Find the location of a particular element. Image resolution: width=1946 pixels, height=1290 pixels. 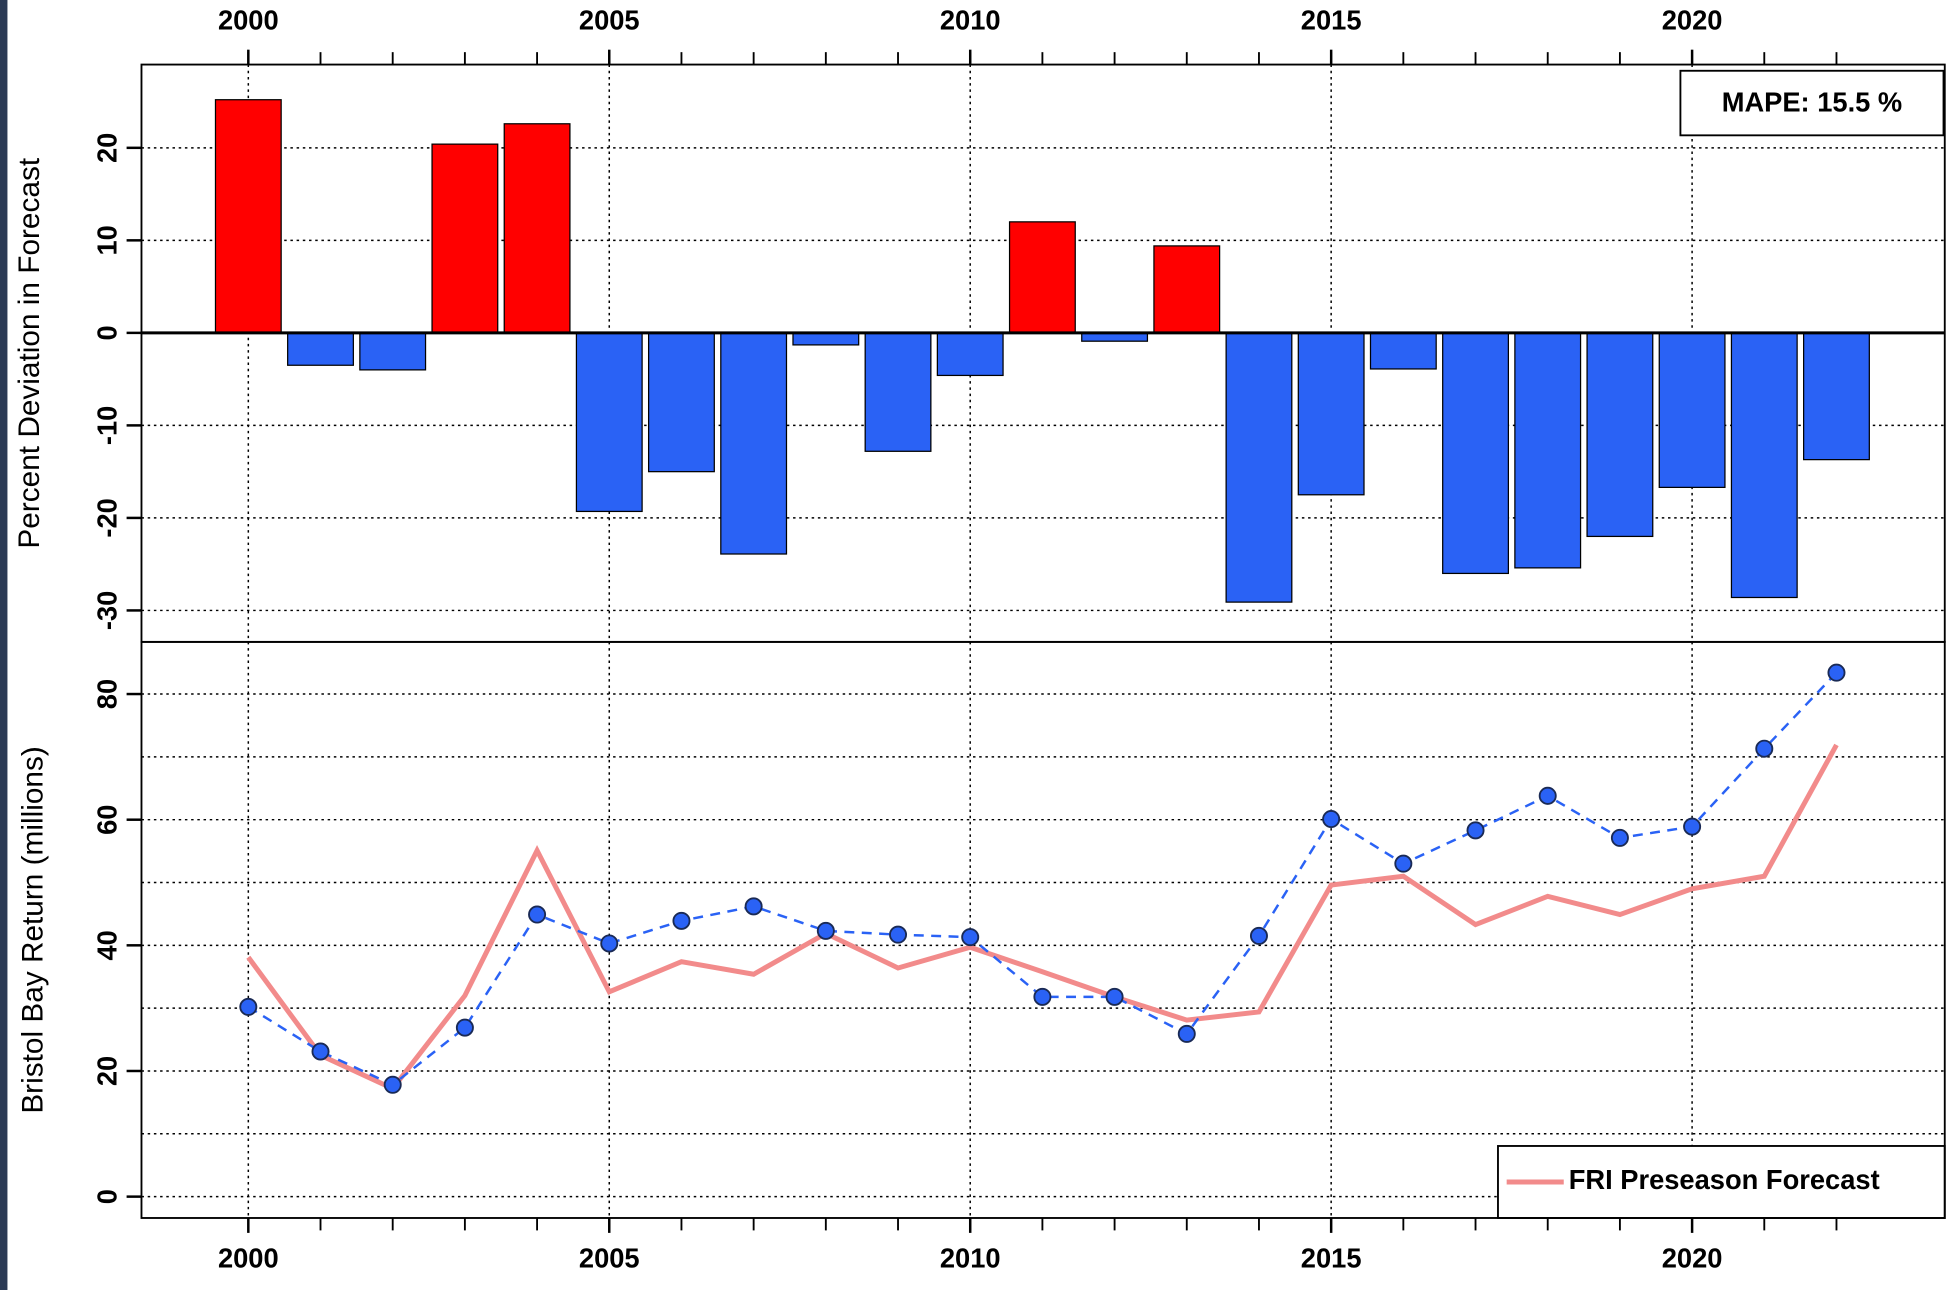

window-edge is located at coordinates (4, 645).